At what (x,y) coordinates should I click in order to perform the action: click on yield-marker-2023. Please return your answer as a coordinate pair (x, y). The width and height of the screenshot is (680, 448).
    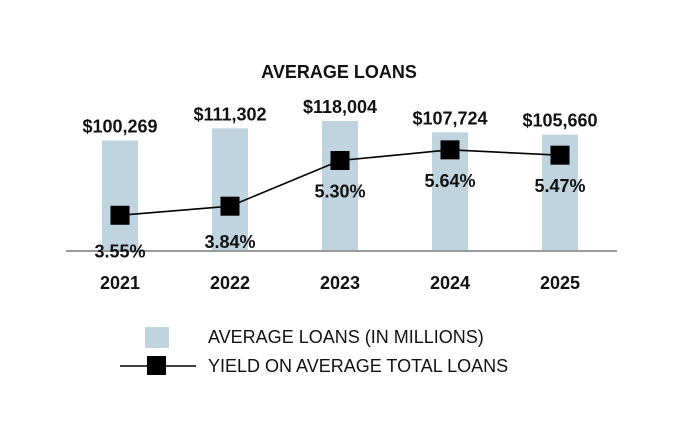
    Looking at the image, I should click on (340, 160).